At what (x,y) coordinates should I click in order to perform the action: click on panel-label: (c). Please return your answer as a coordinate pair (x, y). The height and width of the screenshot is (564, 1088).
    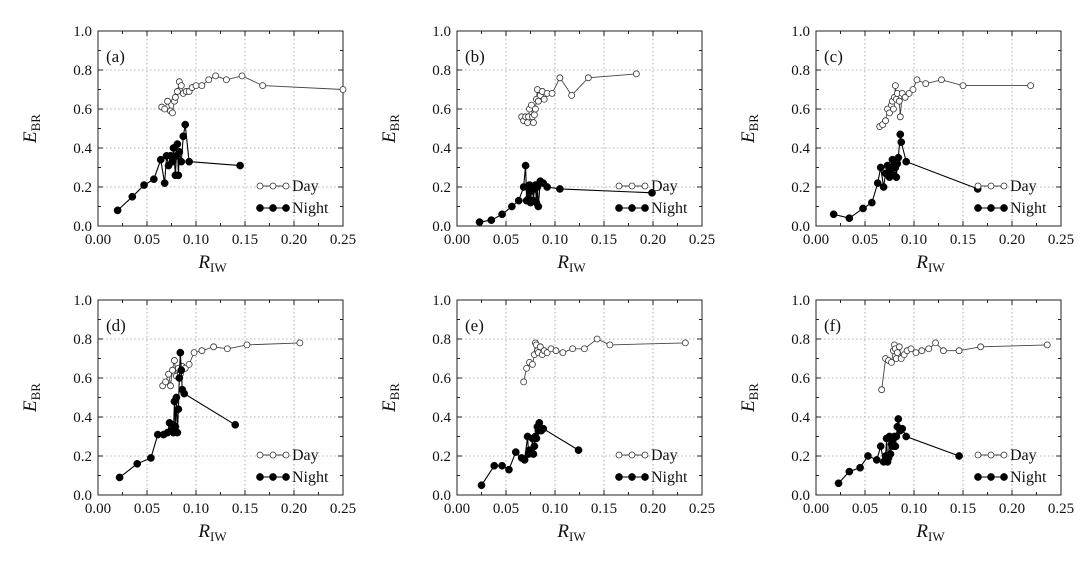
    Looking at the image, I should click on (833, 56).